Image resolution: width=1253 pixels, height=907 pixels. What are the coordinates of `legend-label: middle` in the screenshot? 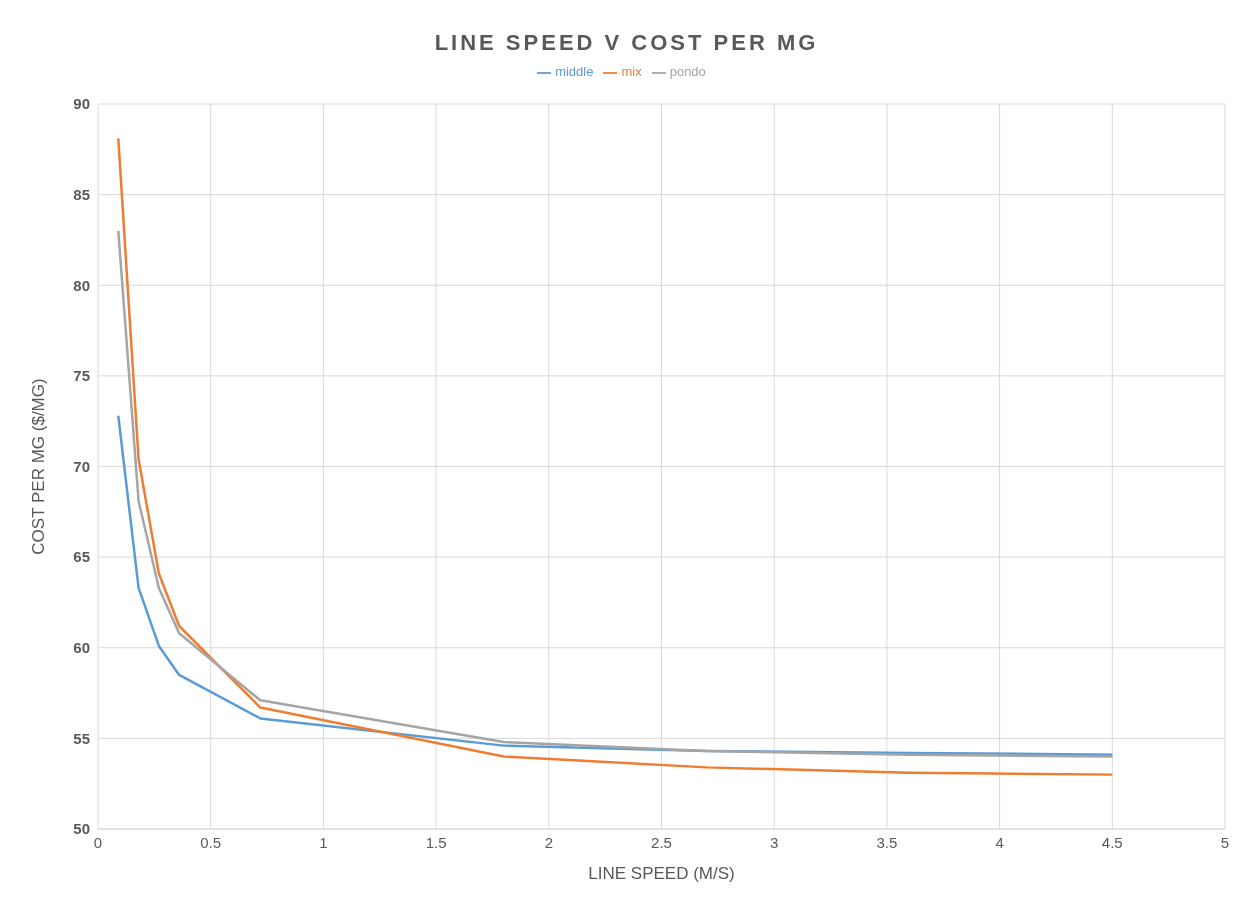 It's located at (574, 71).